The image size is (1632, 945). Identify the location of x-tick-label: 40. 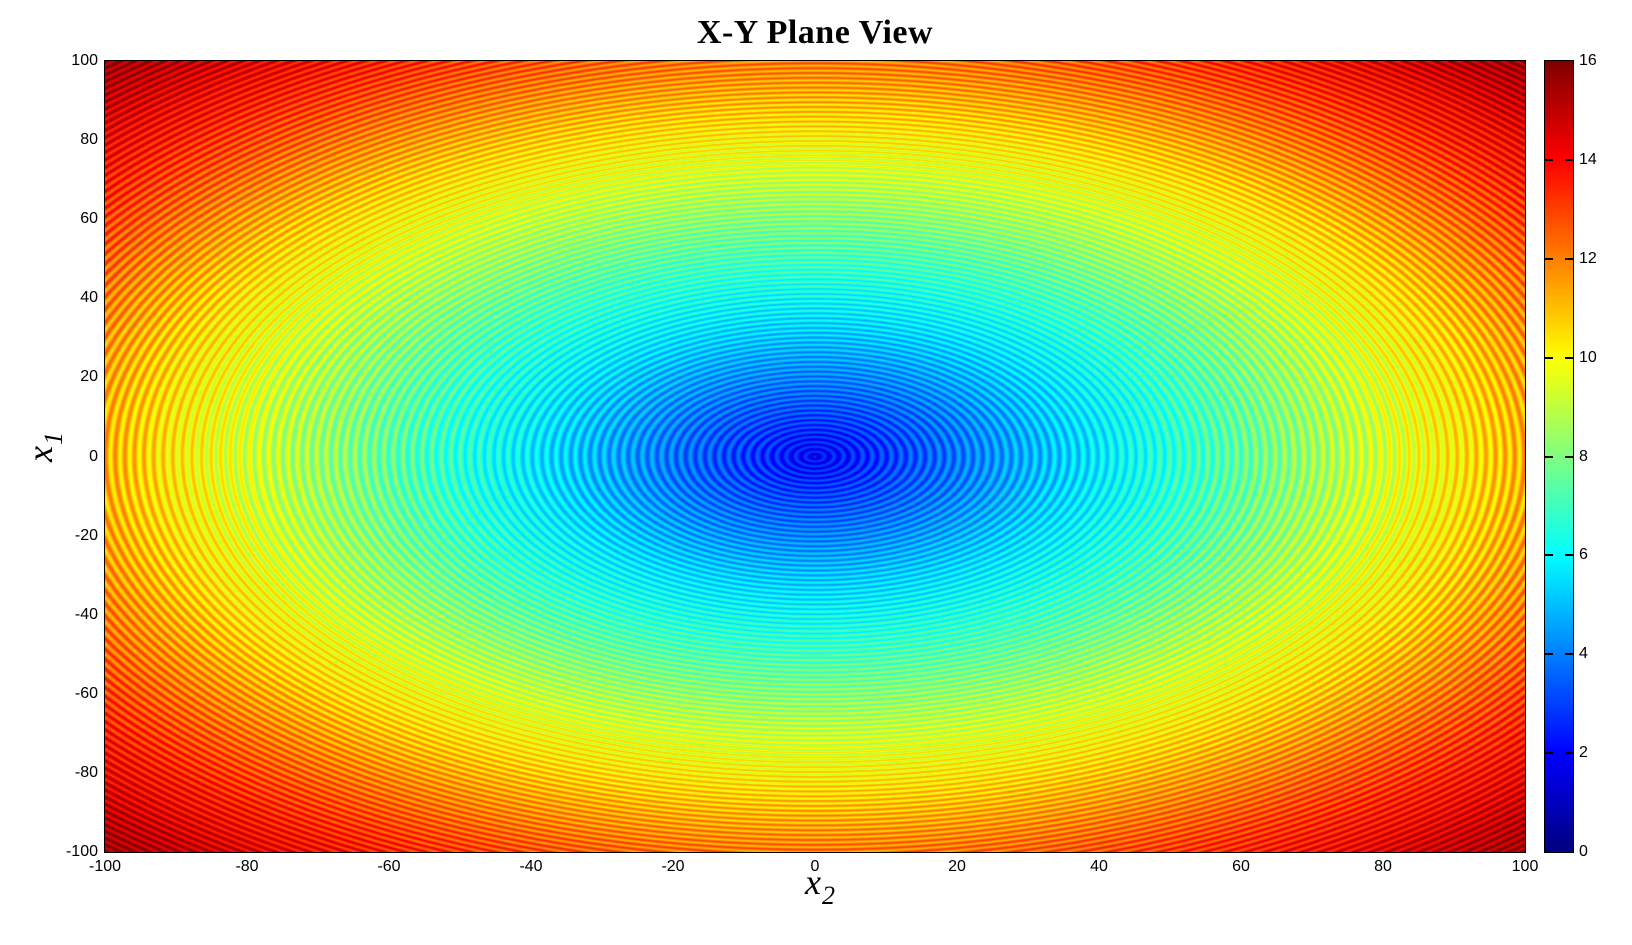
(1099, 866).